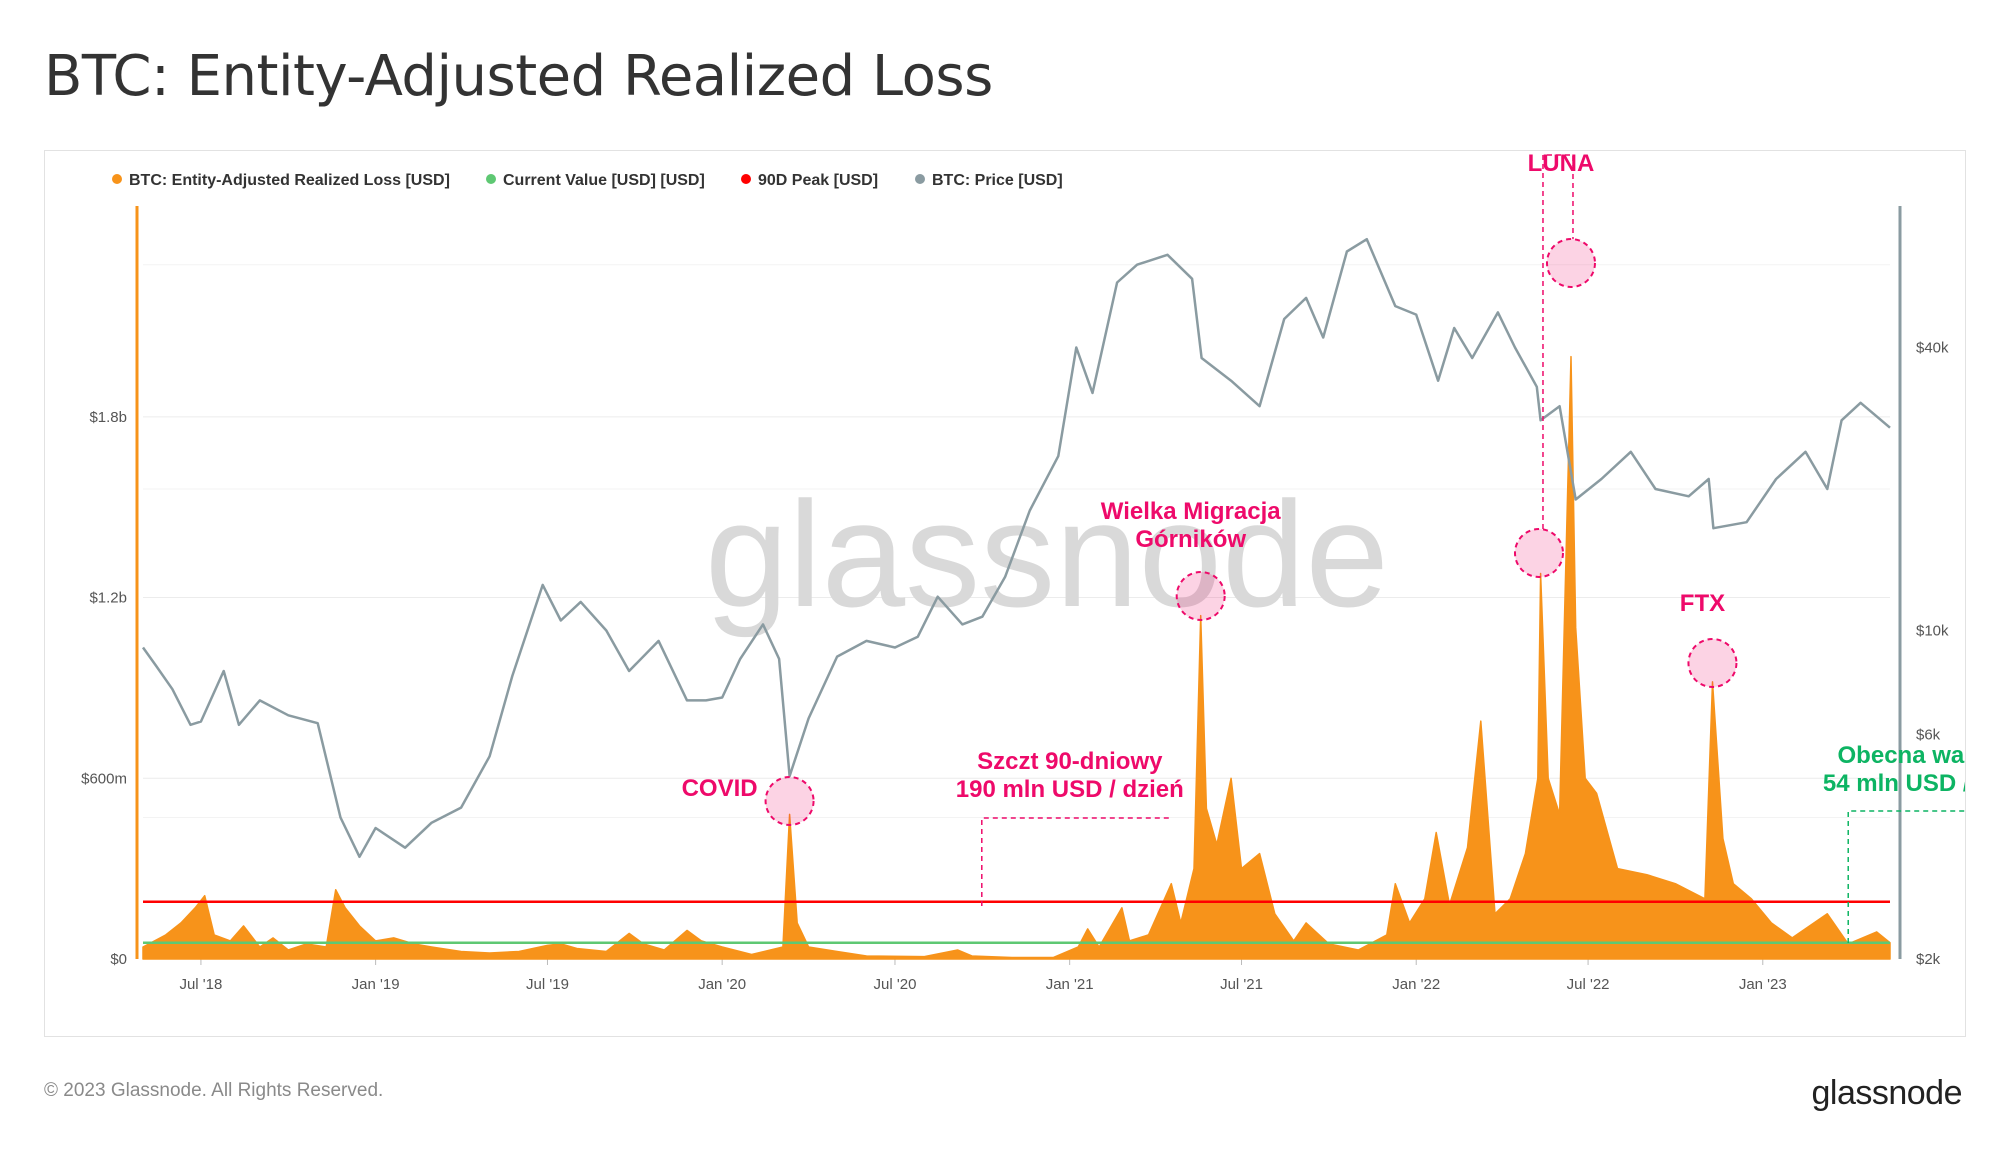  Describe the element at coordinates (1241, 984) in the screenshot. I see `x-tick-label: Jul '21` at that location.